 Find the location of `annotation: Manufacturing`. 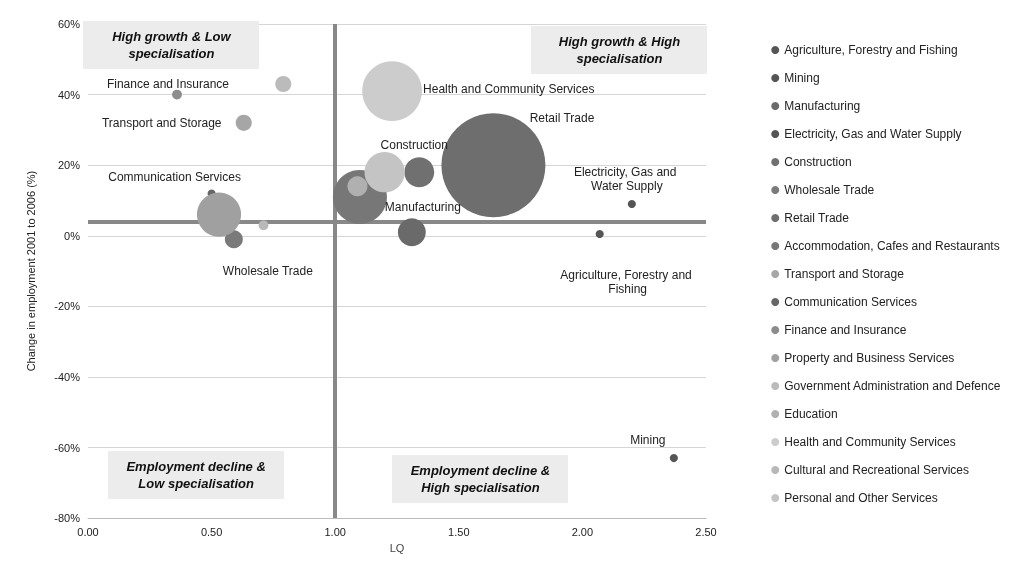

annotation: Manufacturing is located at coordinates (422, 207).